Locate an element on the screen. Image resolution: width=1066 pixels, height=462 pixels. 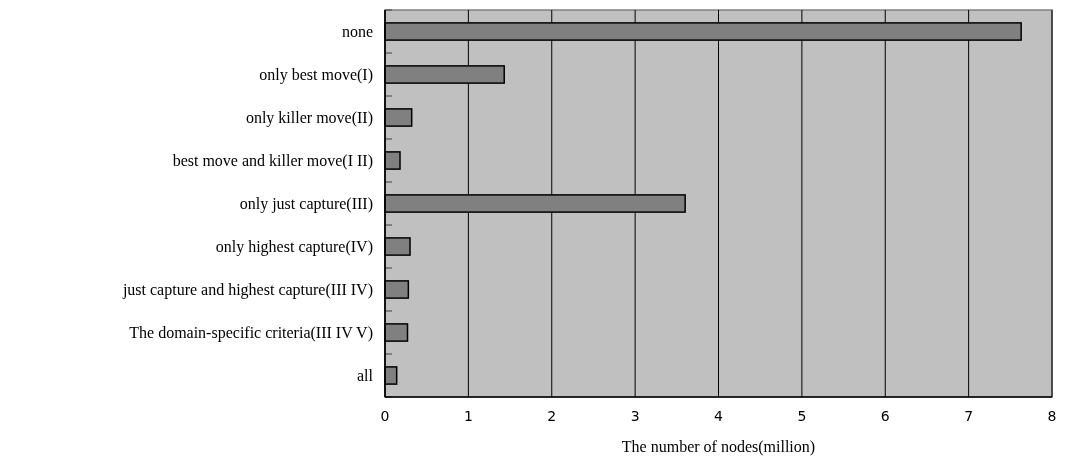
x-axis-title: The number of nodes(million) is located at coordinates (718, 447).